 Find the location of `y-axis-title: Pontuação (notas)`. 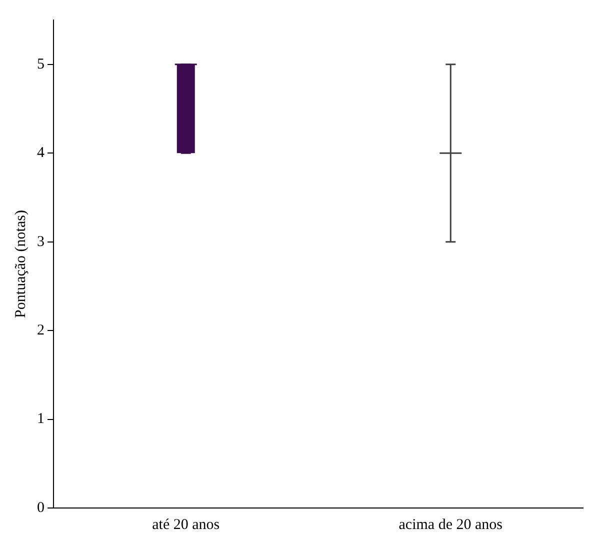

y-axis-title: Pontuação (notas) is located at coordinates (20, 264).